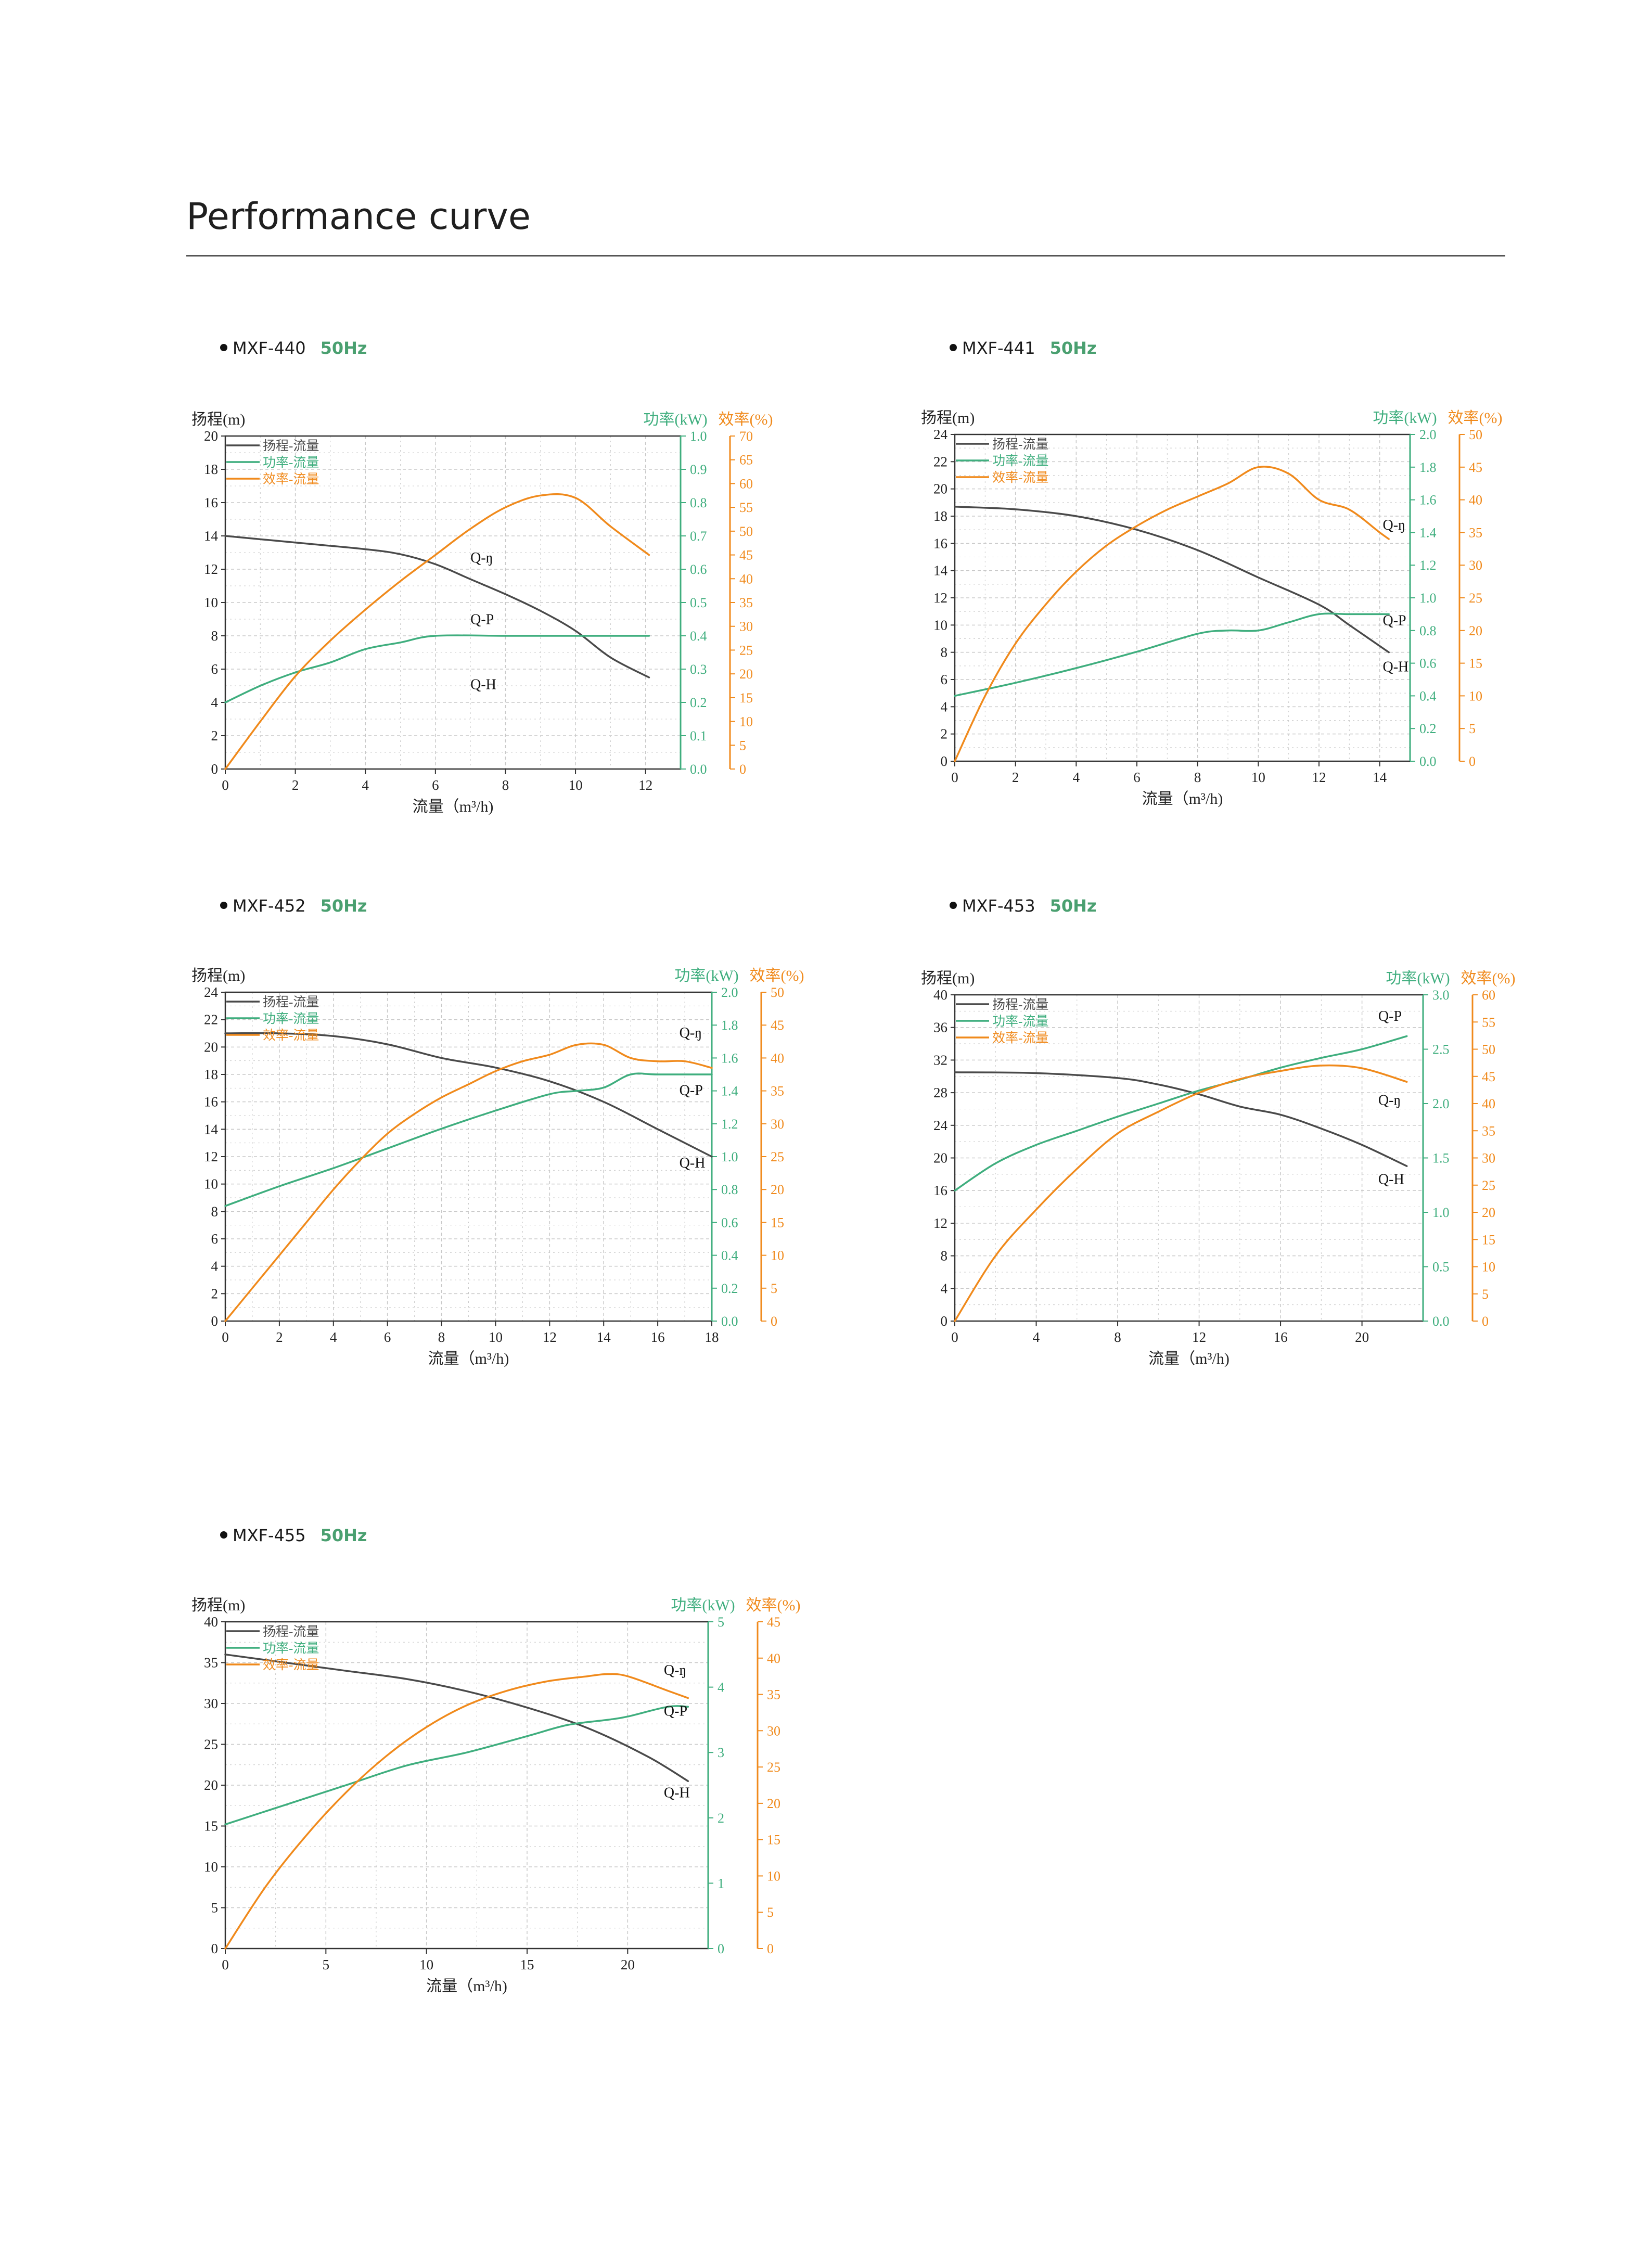  I want to click on y-head-tick-label: 30, so click(211, 1703).